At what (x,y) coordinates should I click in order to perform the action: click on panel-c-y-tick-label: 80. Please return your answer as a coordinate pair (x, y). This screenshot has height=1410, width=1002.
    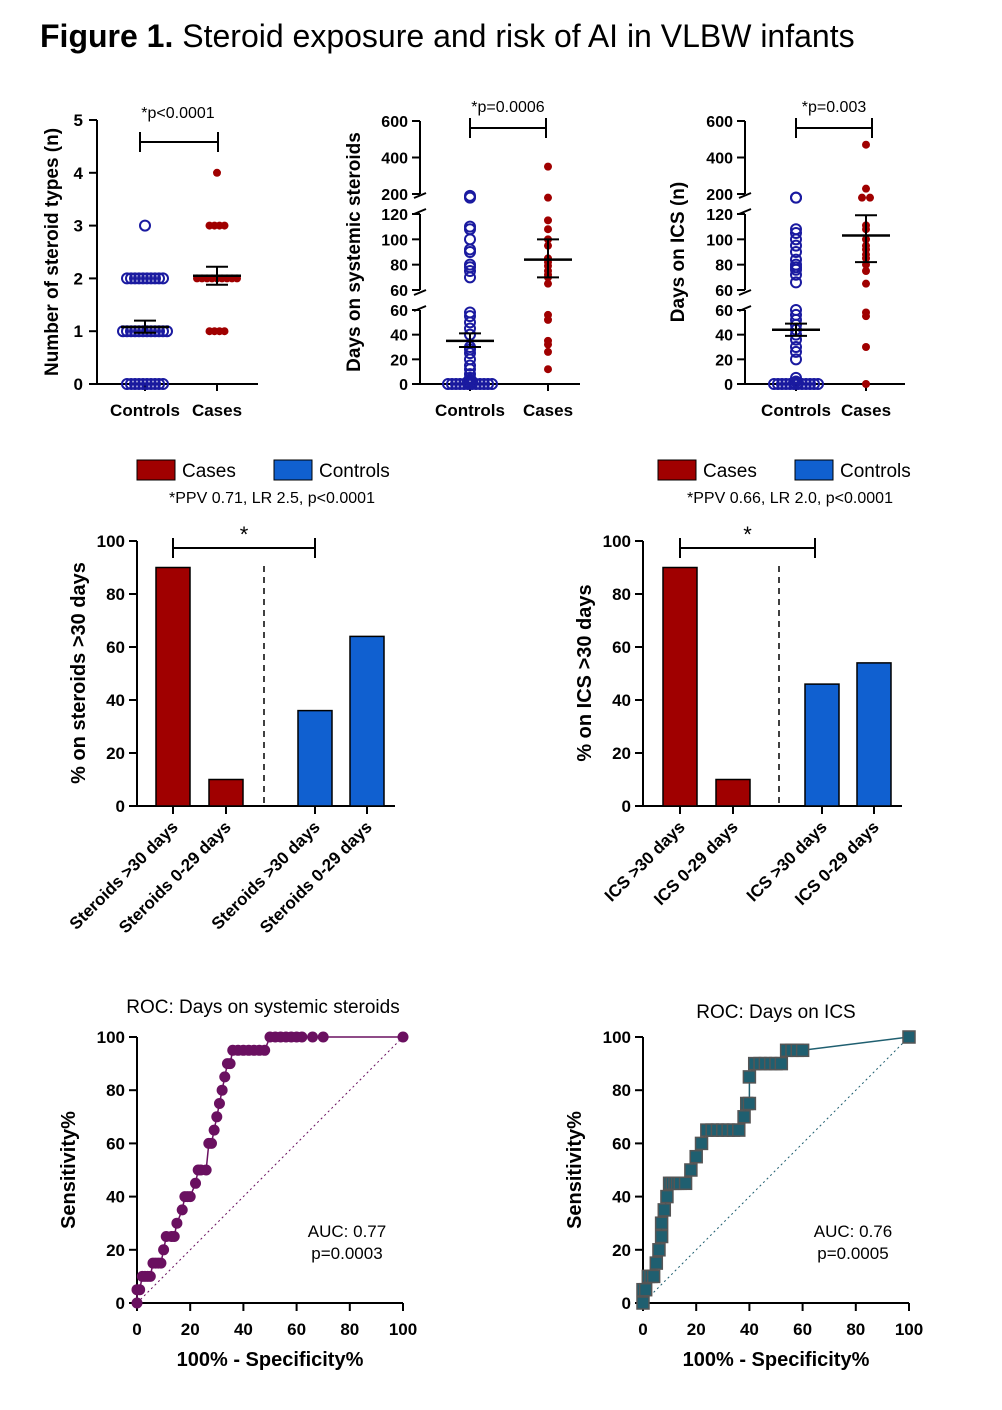
    Looking at the image, I should click on (724, 266).